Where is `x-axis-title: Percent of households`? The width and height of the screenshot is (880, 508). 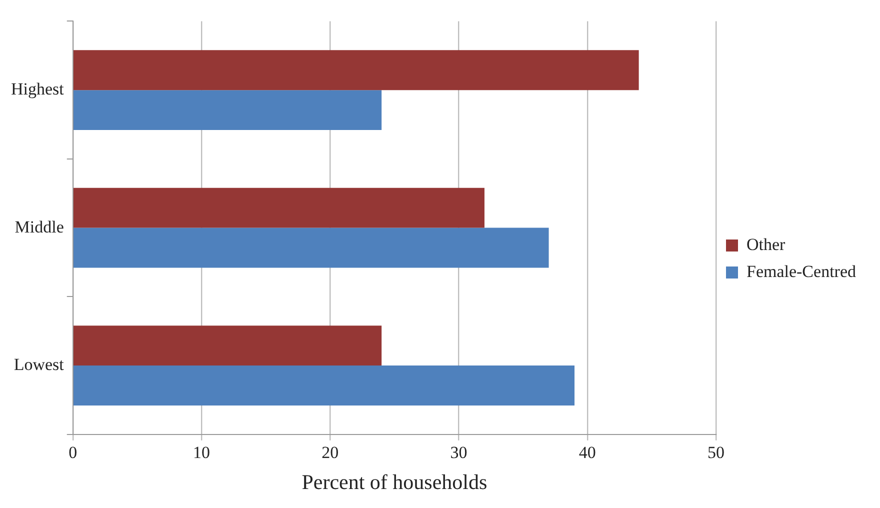 x-axis-title: Percent of households is located at coordinates (395, 482).